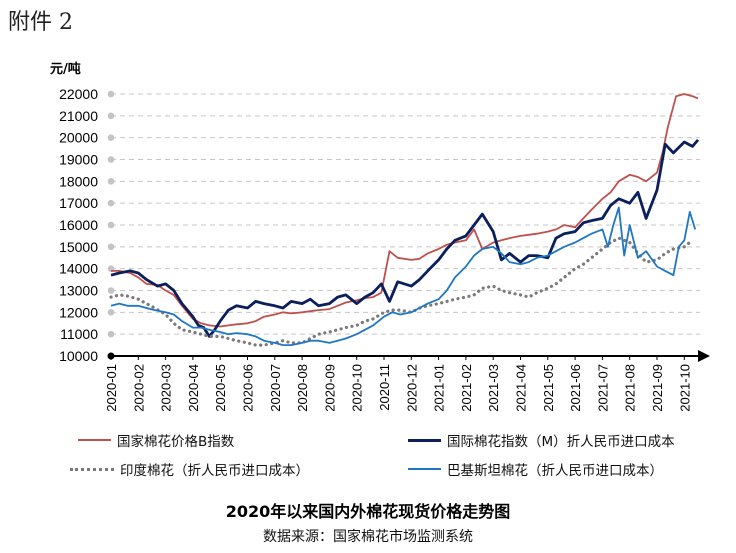 The width and height of the screenshot is (736, 553). Describe the element at coordinates (555, 471) in the screenshot. I see `legend-label: 巴基斯坦棉花（折人民币进口成本）` at that location.